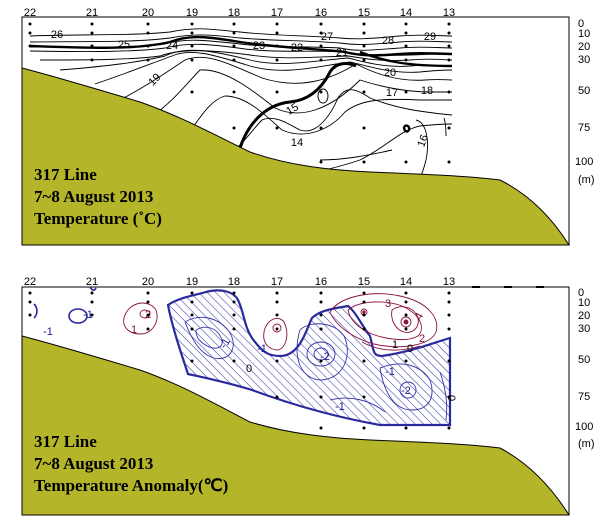 The height and width of the screenshot is (532, 601). I want to click on negative-anomaly-region, so click(309, 358).